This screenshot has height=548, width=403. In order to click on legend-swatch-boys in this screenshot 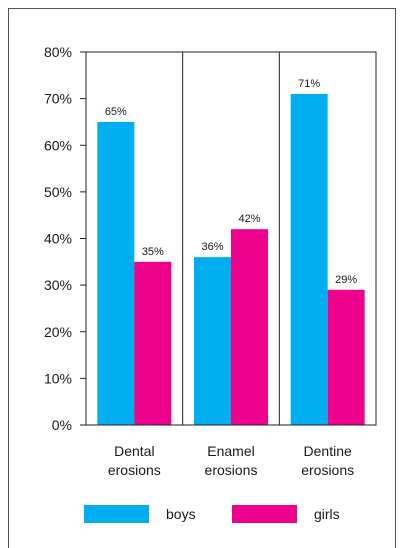, I will do `click(116, 514)`.